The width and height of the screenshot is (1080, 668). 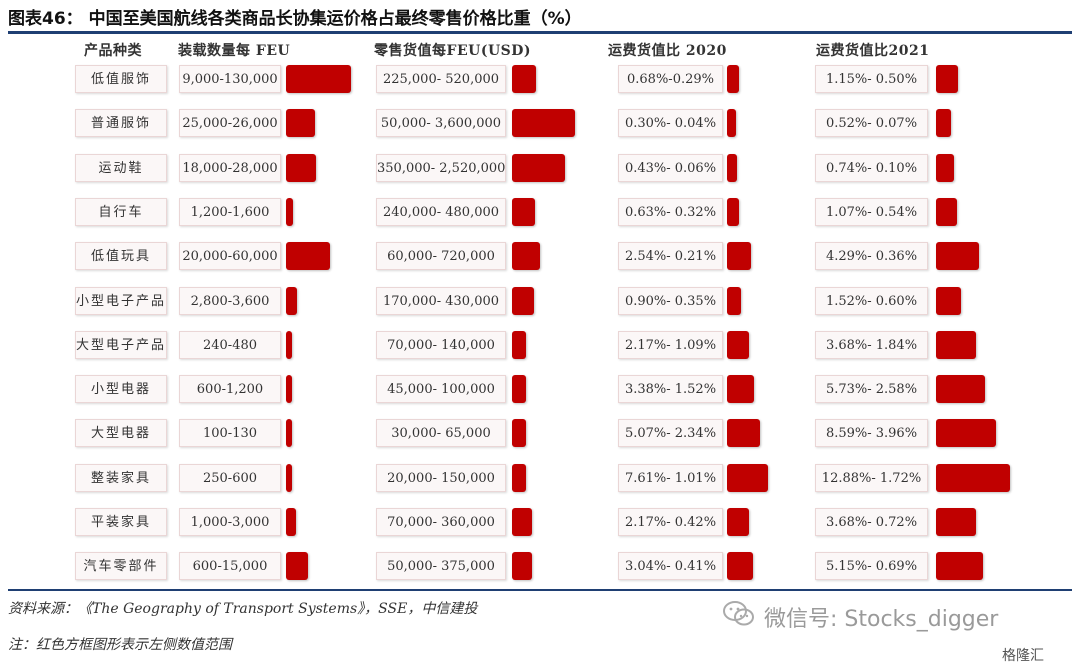 I want to click on retail-cell: 50,000- 375,000, so click(x=441, y=566).